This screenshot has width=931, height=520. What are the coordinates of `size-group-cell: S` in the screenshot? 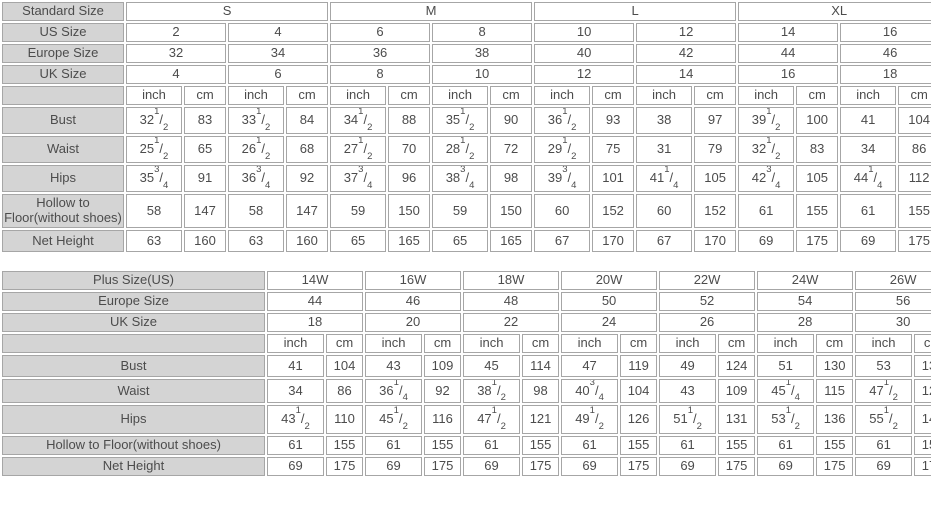 It's located at (227, 11).